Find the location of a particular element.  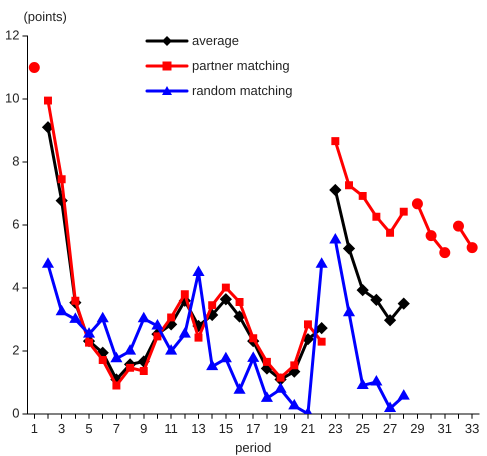

legend-label: average is located at coordinates (215, 40).